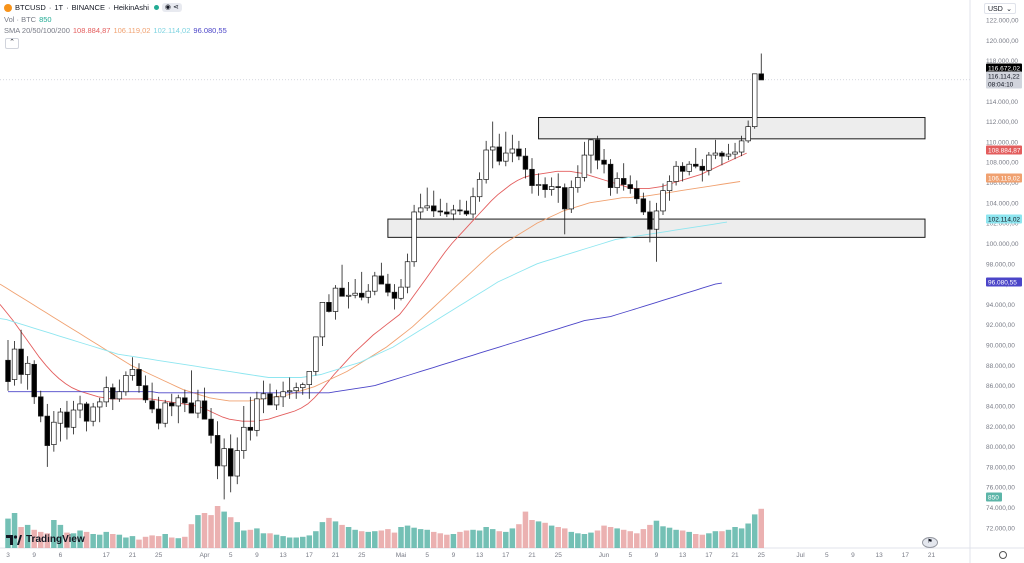 Image resolution: width=1024 pixels, height=563 pixels. Describe the element at coordinates (1000, 427) in the screenshot. I see `y-tick-label: 82.000,00` at that location.